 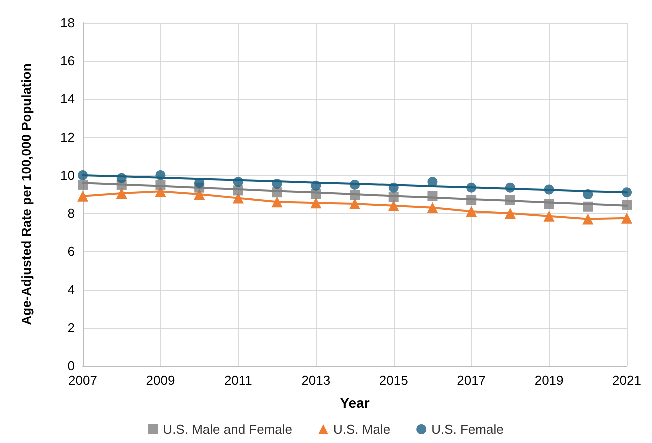 I want to click on y-tick-label: 16, so click(x=67, y=61).